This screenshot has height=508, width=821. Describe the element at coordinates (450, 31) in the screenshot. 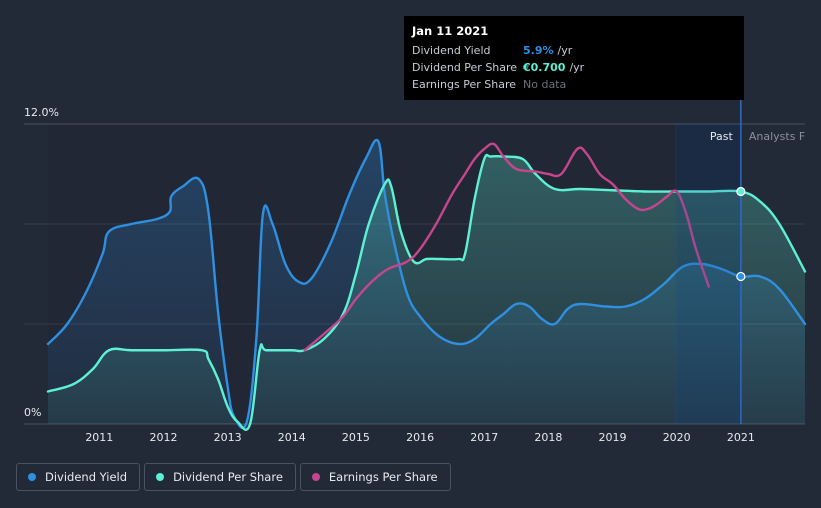

I see `tooltip-date: Jan 11 2021` at that location.